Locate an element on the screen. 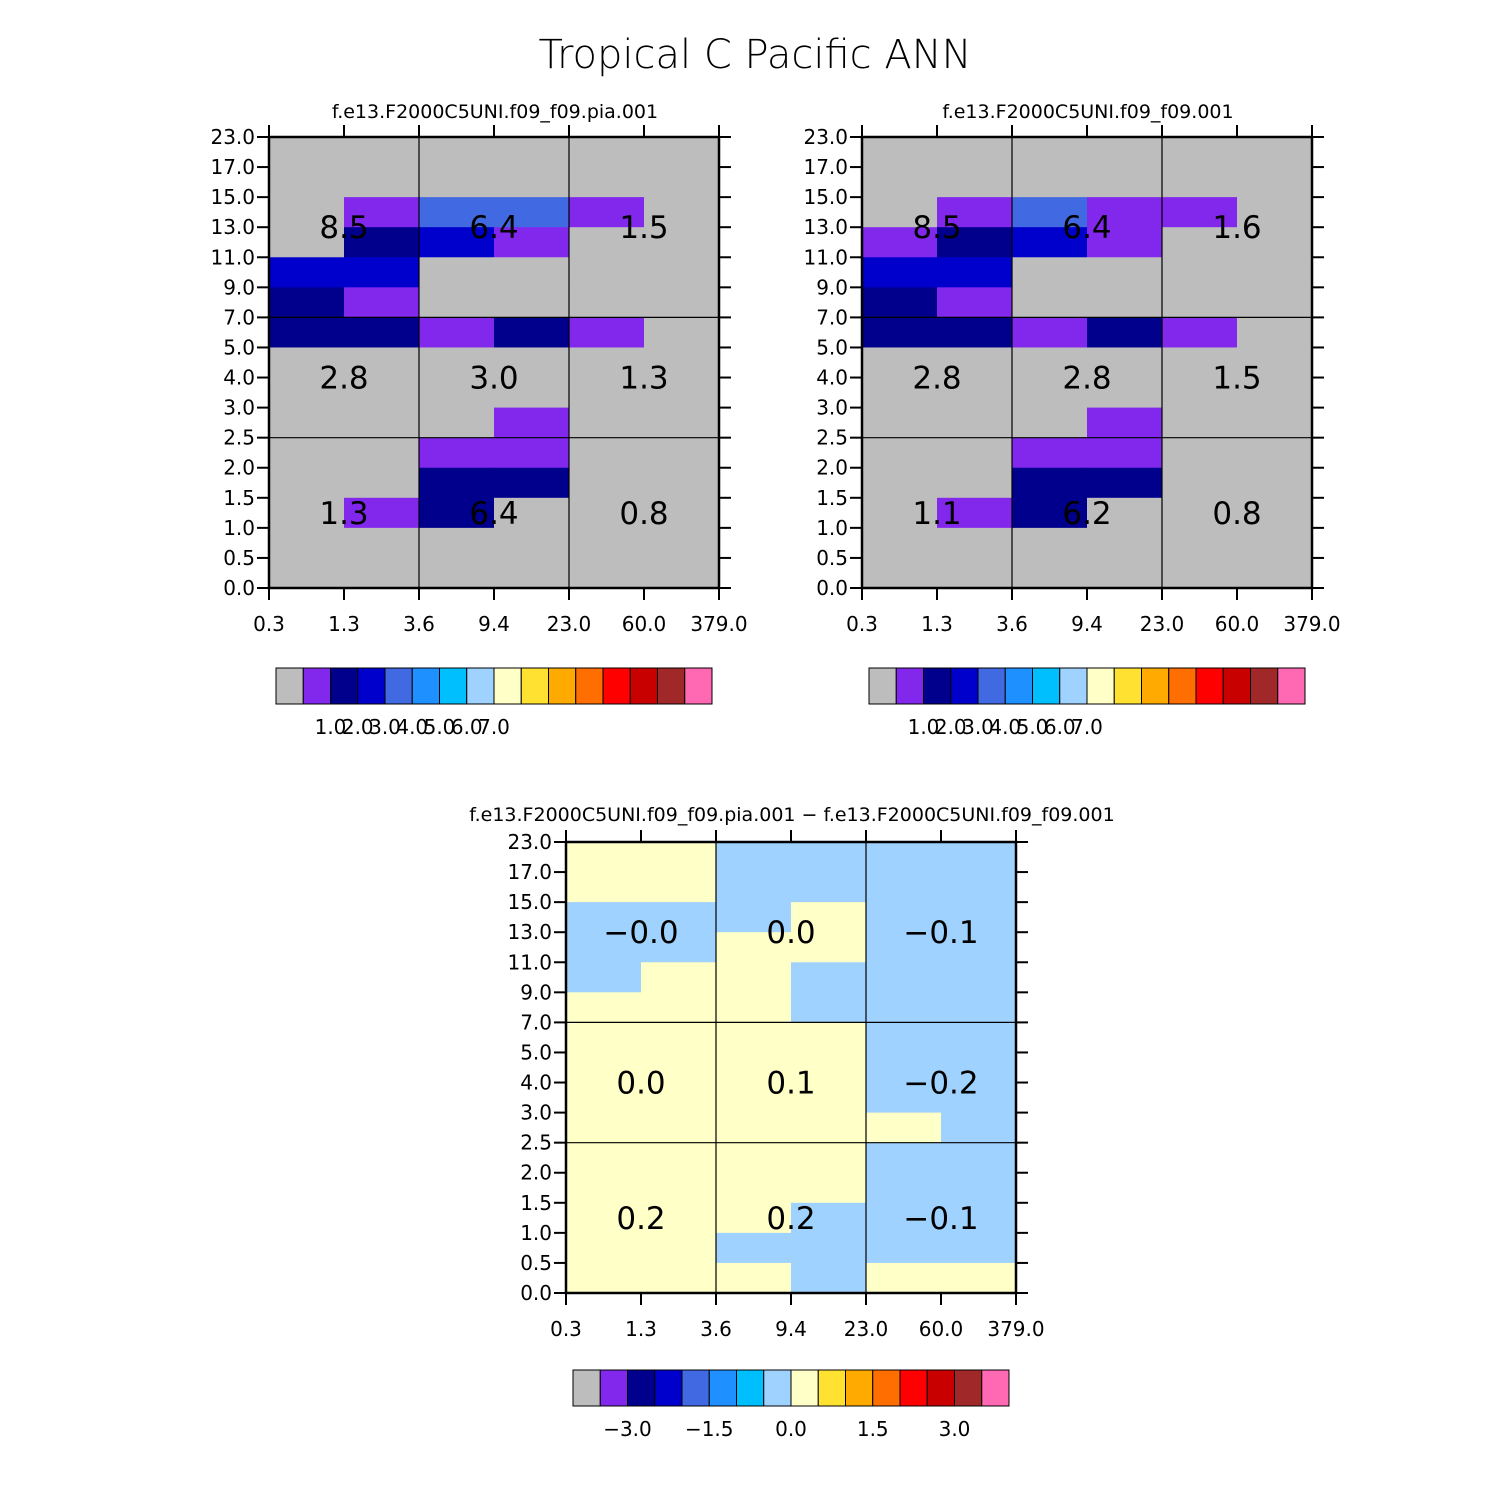 This screenshot has width=1510, height=1510. y-tick-label: 3.0 is located at coordinates (239, 408).